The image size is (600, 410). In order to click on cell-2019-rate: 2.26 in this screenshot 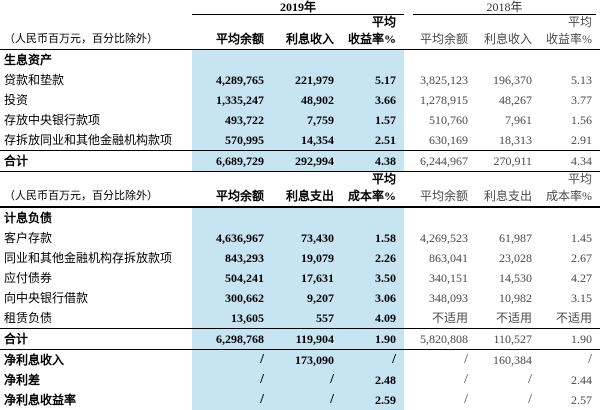, I will do `click(373, 258)`.